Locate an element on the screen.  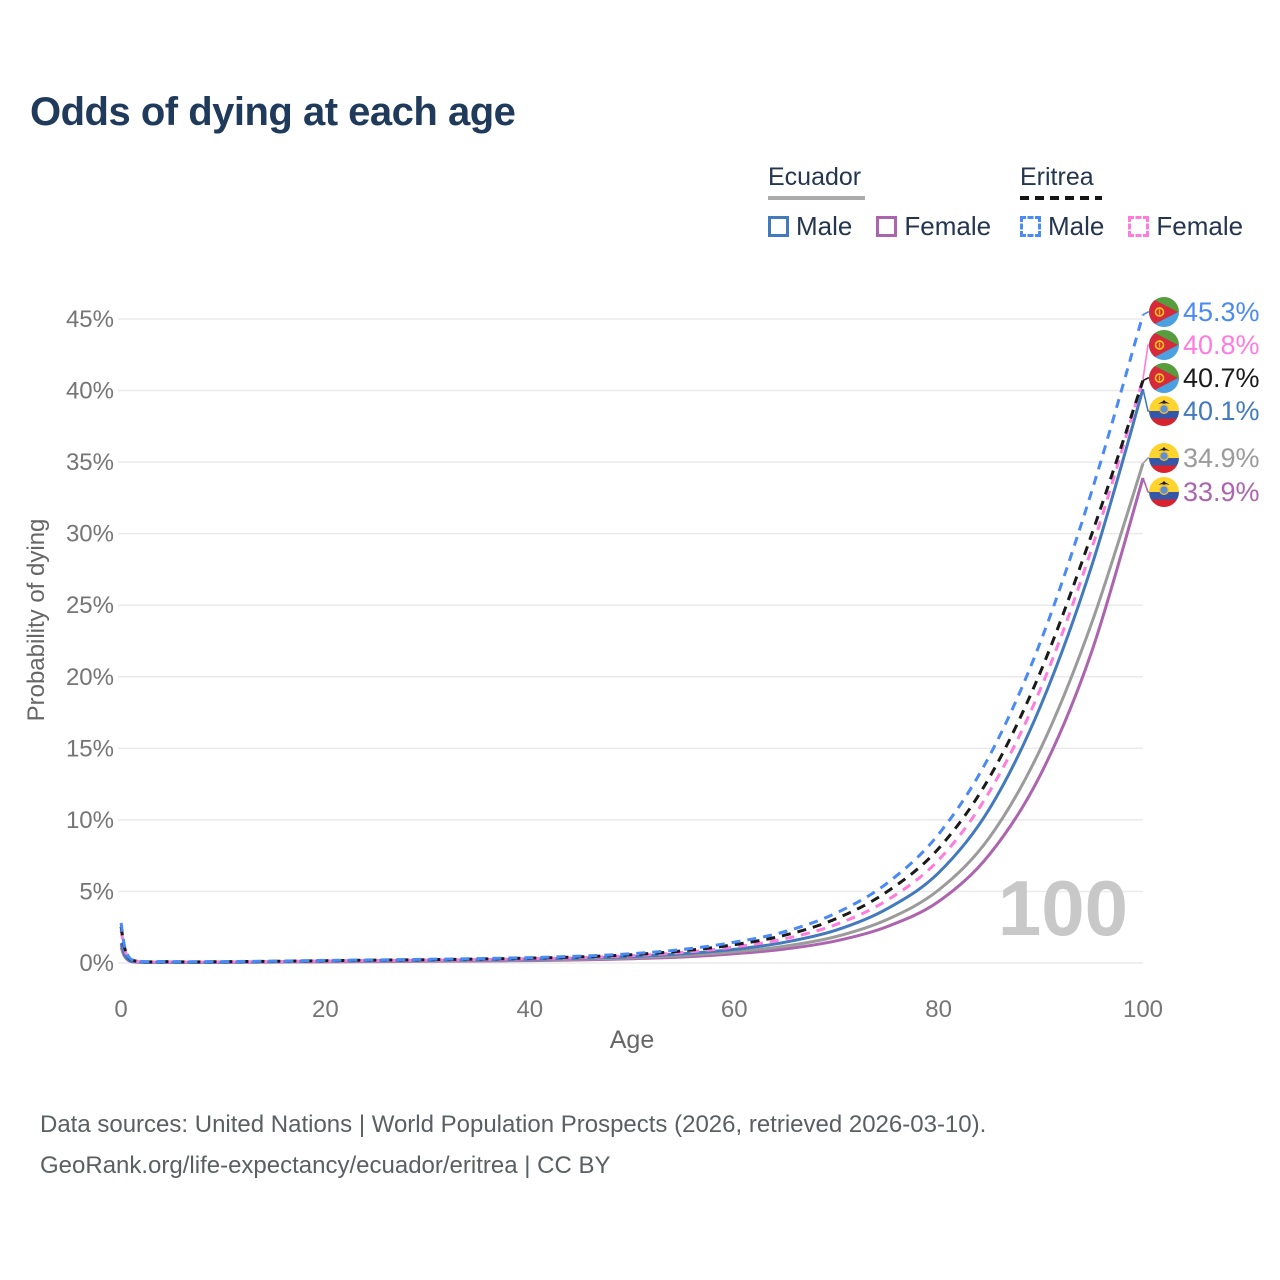
legend-item-ecuador-male: Male is located at coordinates (810, 226).